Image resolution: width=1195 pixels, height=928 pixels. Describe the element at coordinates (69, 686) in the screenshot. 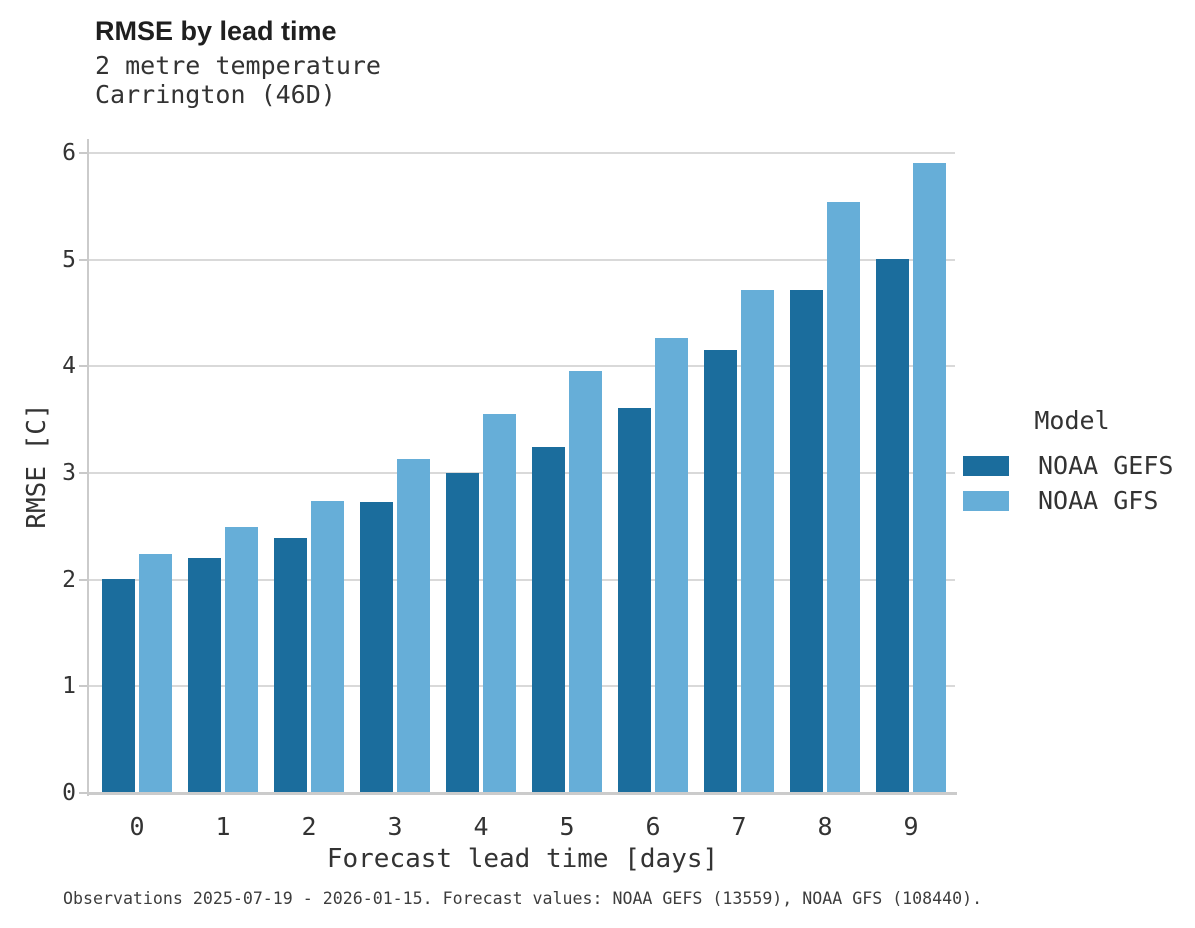

I see `y-tick-label-1: 1` at that location.